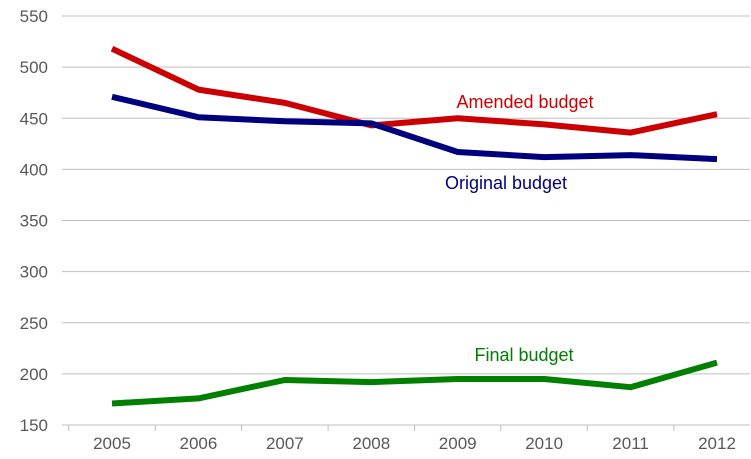 This screenshot has height=459, width=751. Describe the element at coordinates (34, 272) in the screenshot. I see `y-tick-label-300: 300` at that location.